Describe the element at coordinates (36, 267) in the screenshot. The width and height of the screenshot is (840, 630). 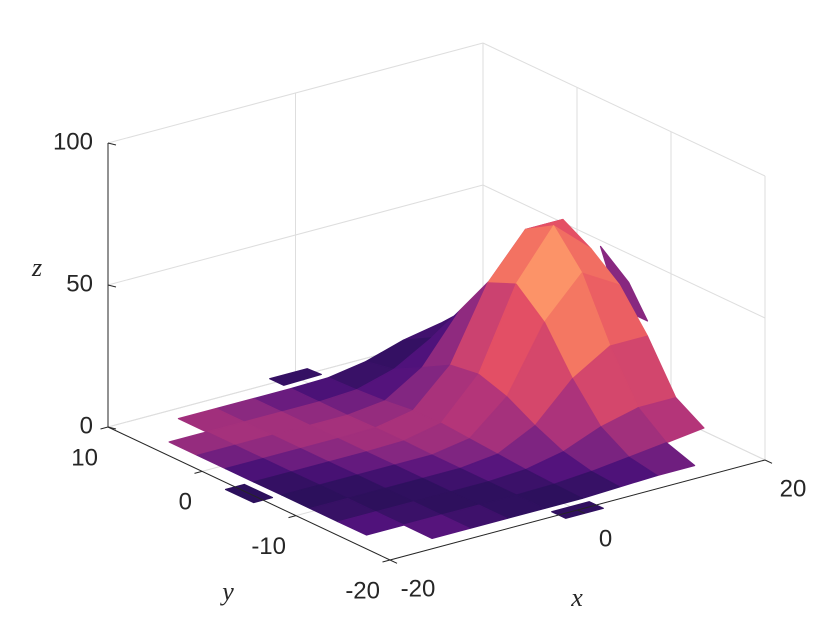
I see `z-axis-label: z` at that location.